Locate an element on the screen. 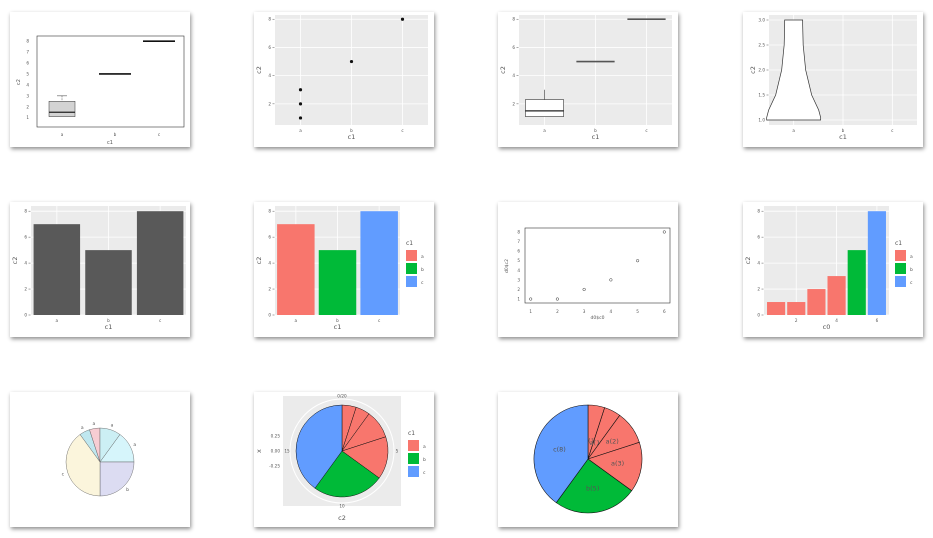 The width and height of the screenshot is (933, 538). chart-11: a(1)a(1) a(2)a(3)b(5)c(8) is located at coordinates (588, 459).